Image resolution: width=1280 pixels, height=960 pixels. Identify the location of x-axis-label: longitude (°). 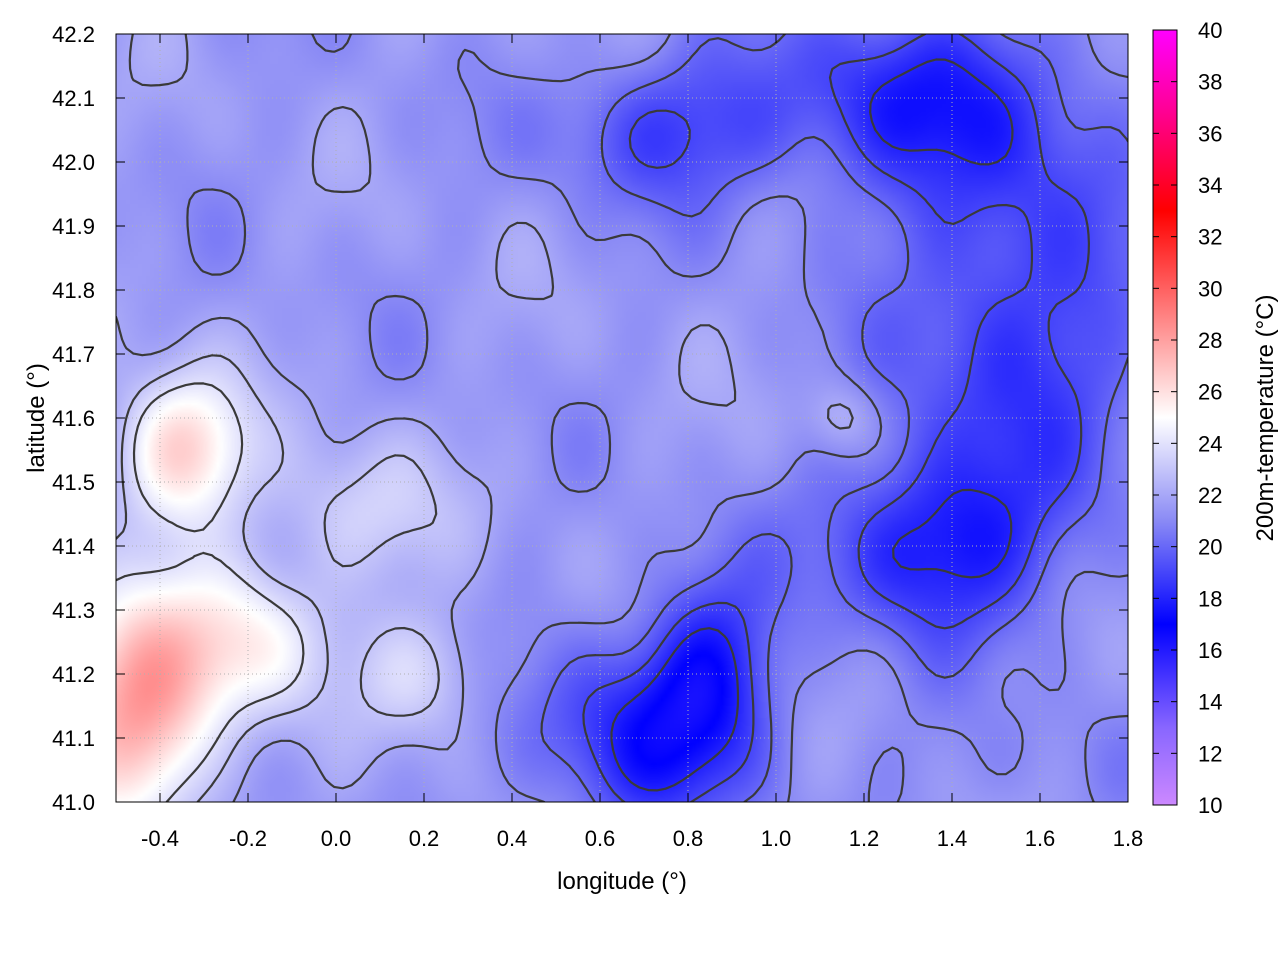
(622, 881).